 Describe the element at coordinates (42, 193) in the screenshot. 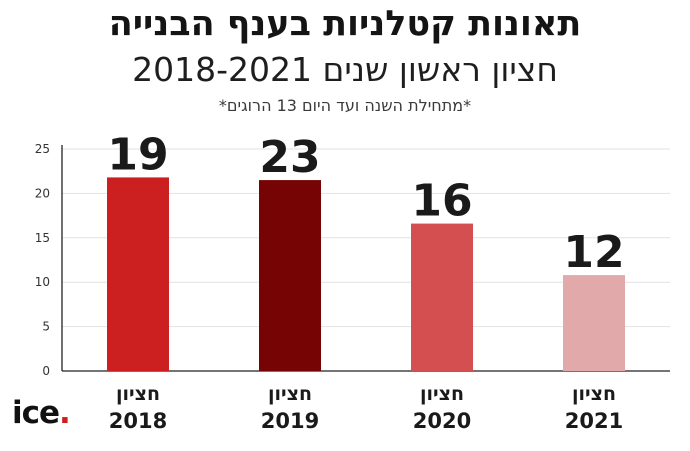

I see `y-tick-label: 20` at that location.